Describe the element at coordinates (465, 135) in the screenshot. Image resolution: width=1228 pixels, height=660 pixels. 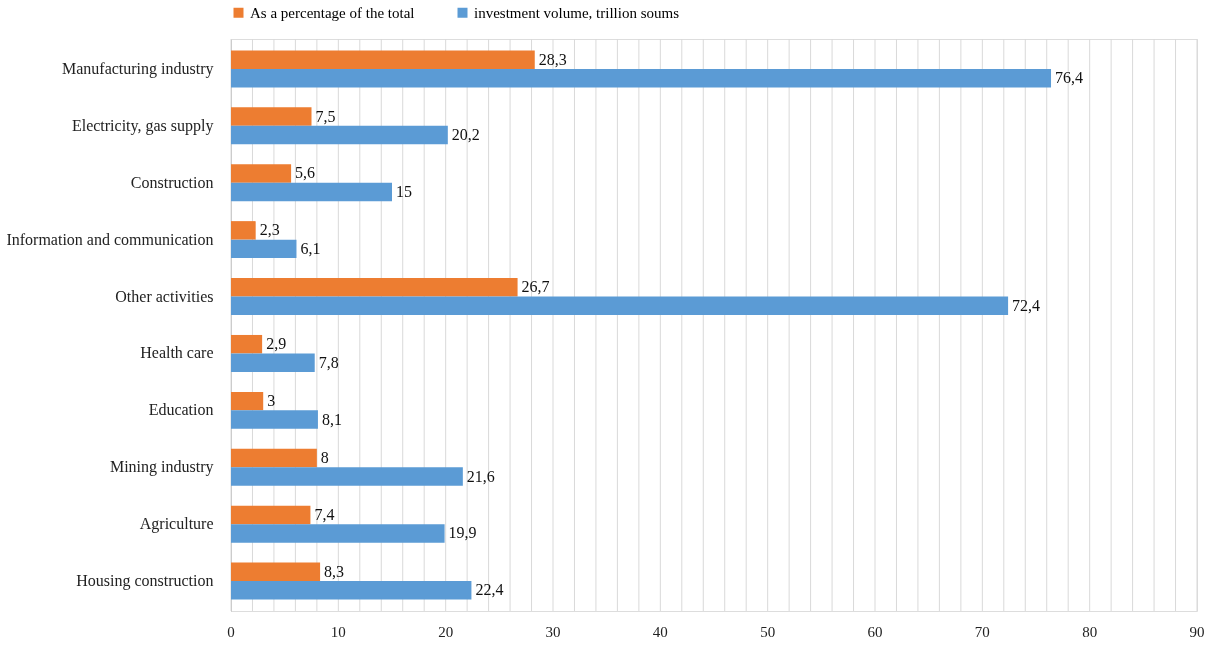
I see `data-label: 20,2` at that location.